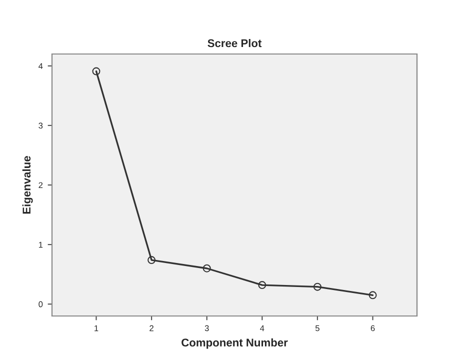  What do you see at coordinates (317, 328) in the screenshot?
I see `x-tick-label: 5` at bounding box center [317, 328].